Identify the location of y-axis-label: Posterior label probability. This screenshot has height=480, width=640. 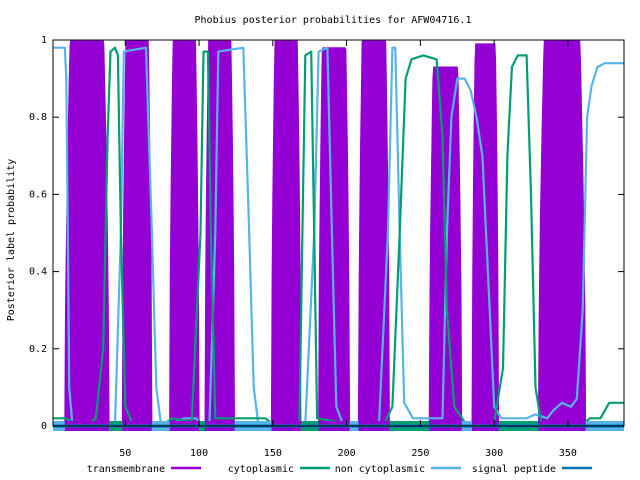
(11, 240).